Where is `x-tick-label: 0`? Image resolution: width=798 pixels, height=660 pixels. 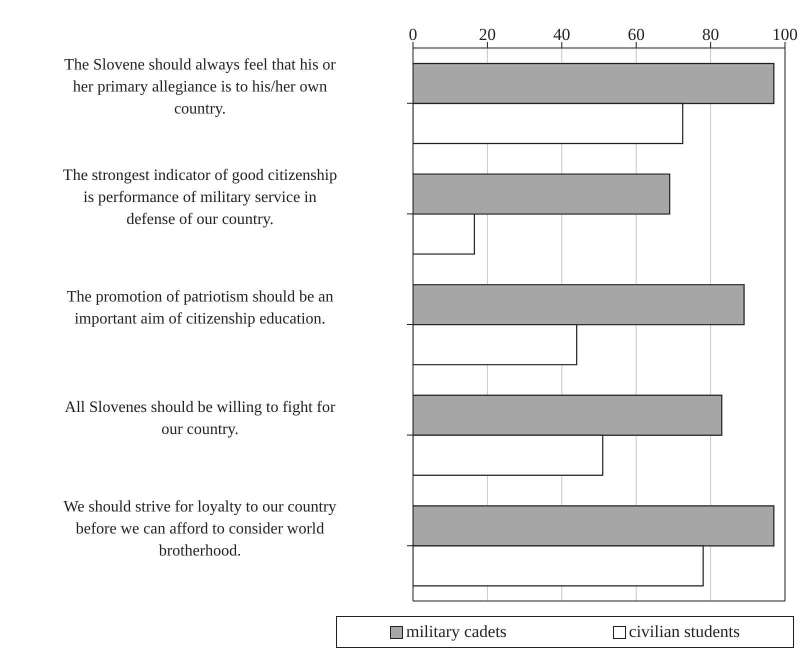
x-tick-label: 0 is located at coordinates (413, 34).